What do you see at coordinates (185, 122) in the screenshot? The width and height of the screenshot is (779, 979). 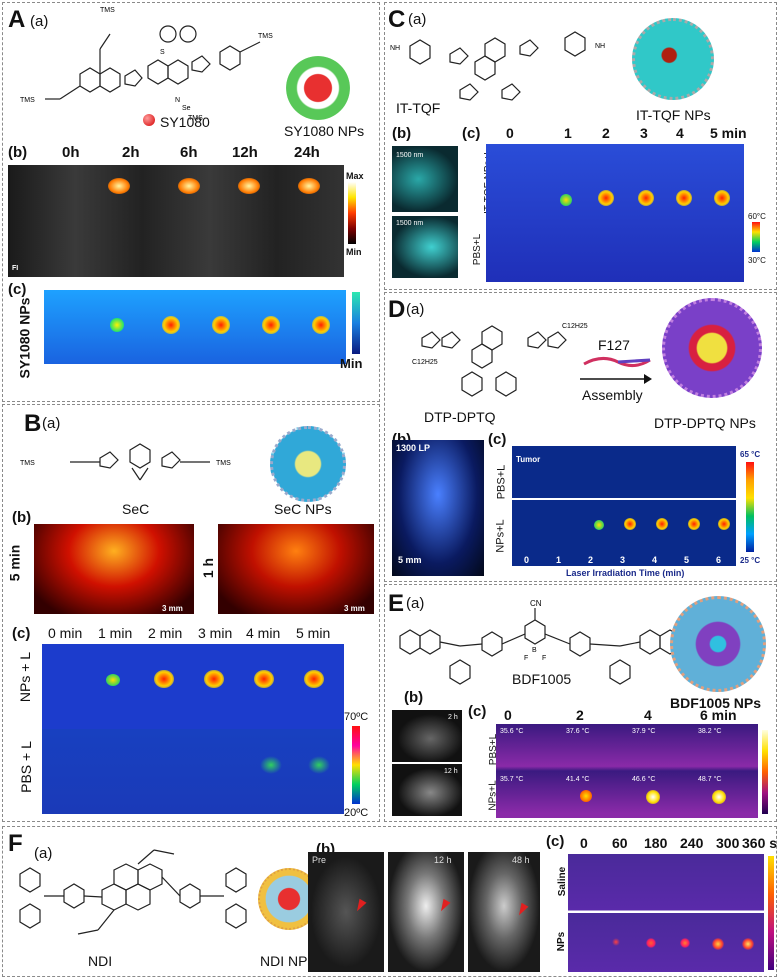 I see `sy1080-label: SY1080` at bounding box center [185, 122].